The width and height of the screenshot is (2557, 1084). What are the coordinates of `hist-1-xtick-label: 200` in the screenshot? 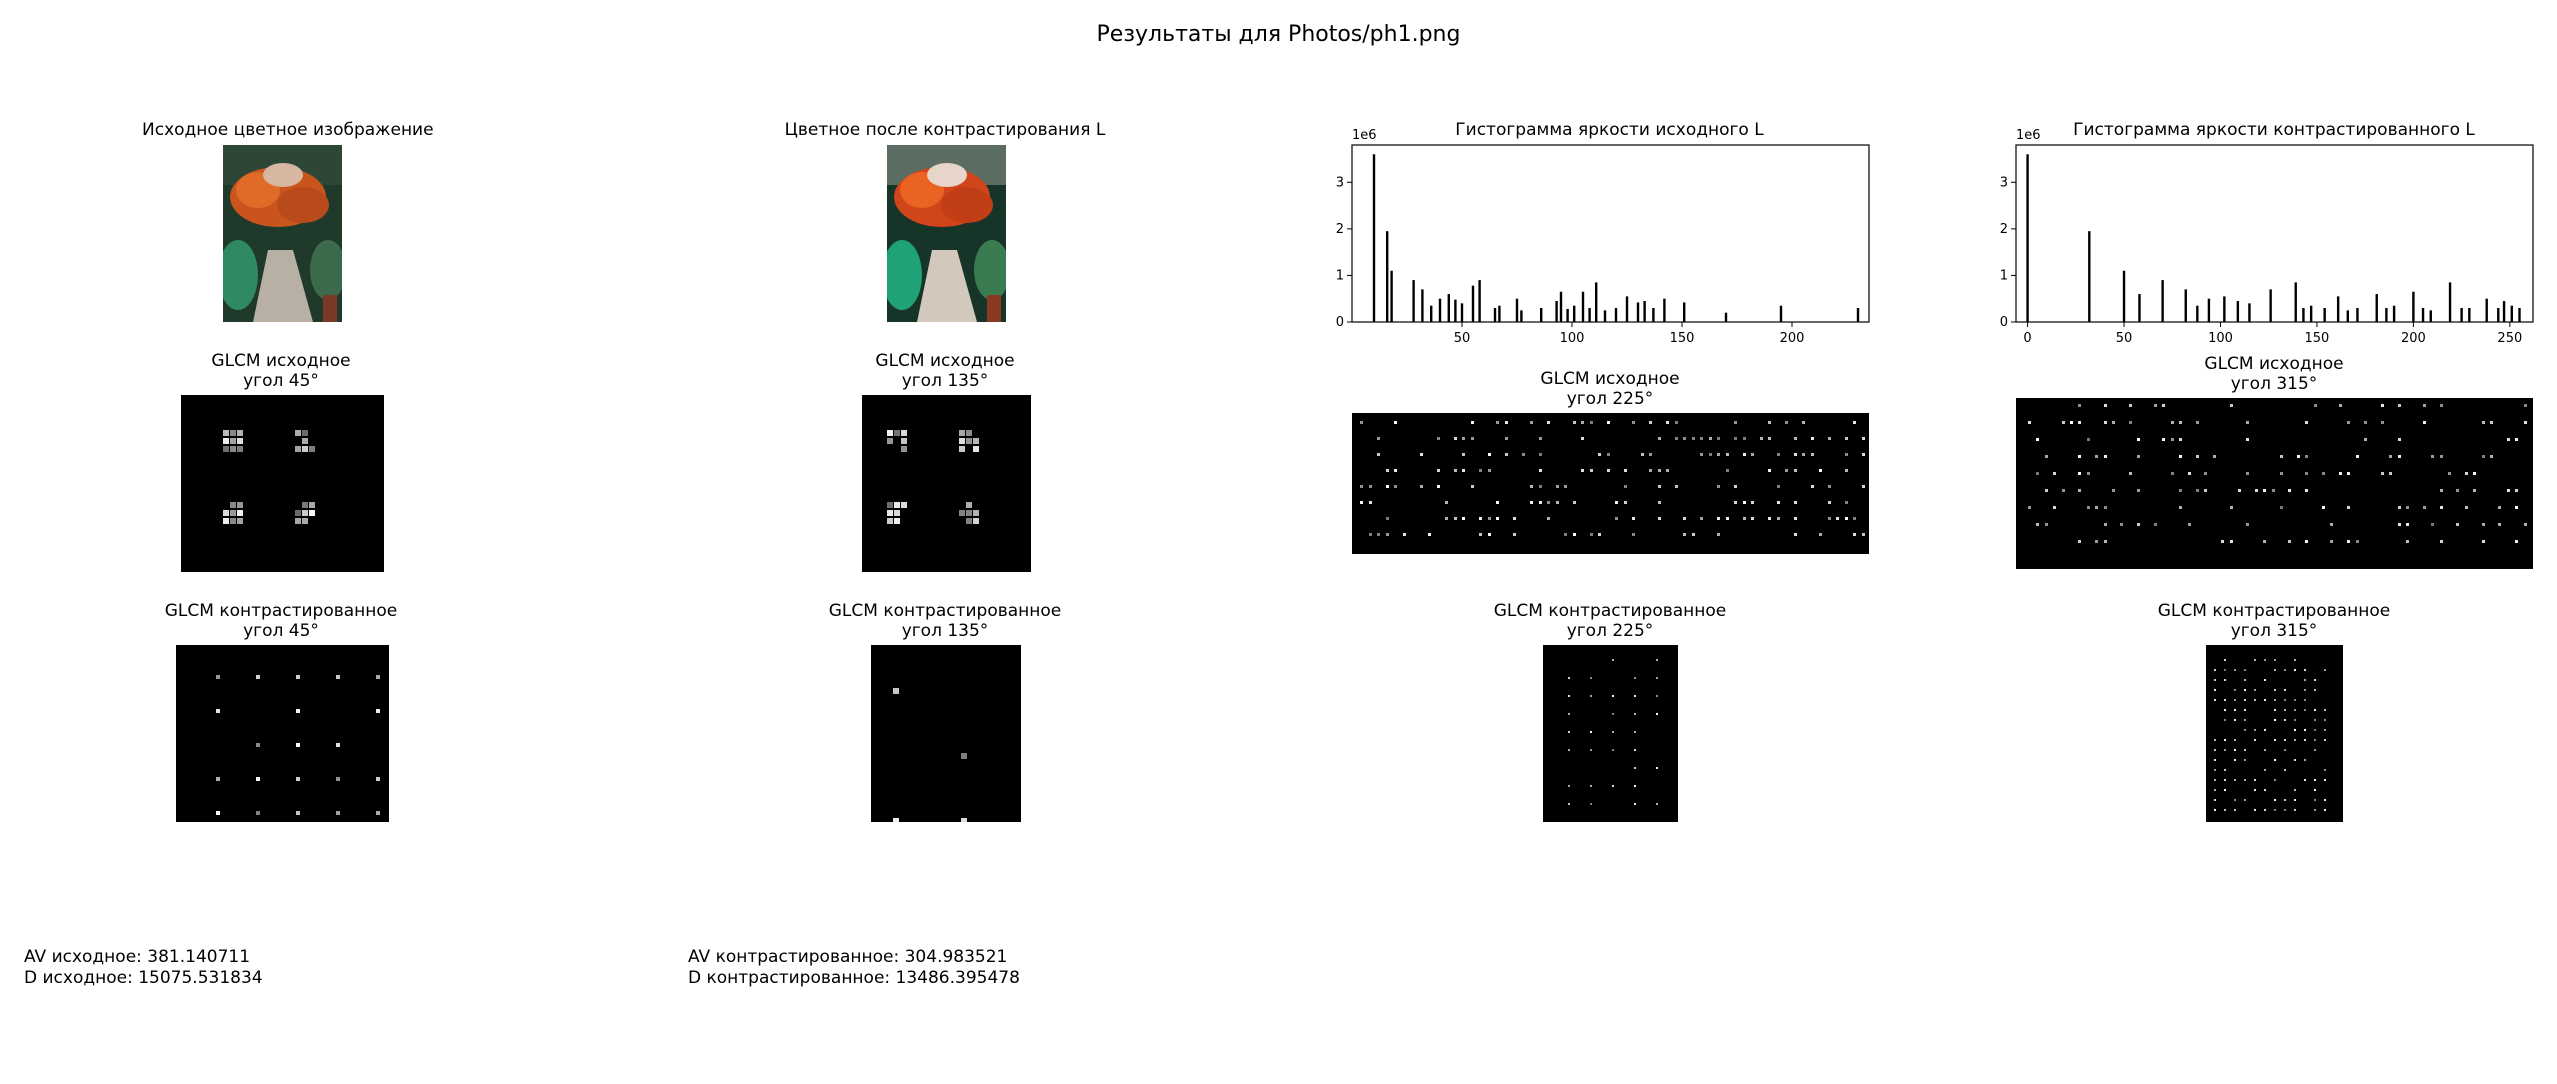 It's located at (2413, 338).